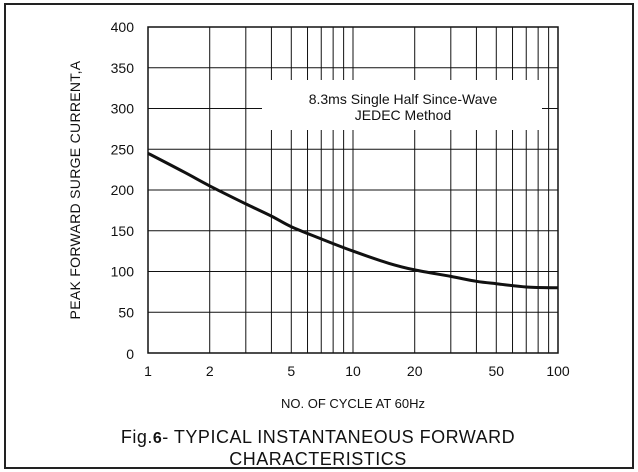 The image size is (638, 472). What do you see at coordinates (338, 437) in the screenshot?
I see `caption-text: - TYPICAL INSTANTANEOUS FORWARD` at bounding box center [338, 437].